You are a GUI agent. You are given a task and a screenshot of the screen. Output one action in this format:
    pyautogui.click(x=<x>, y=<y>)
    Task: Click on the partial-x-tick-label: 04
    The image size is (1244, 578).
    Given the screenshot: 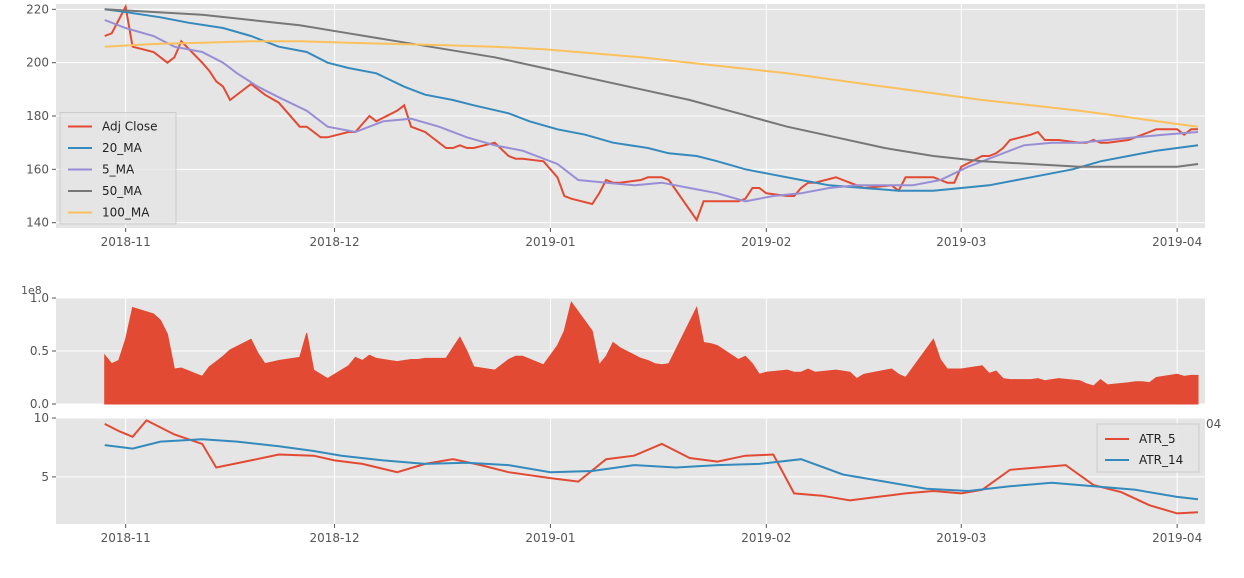 What is the action you would take?
    pyautogui.click(x=1213, y=424)
    